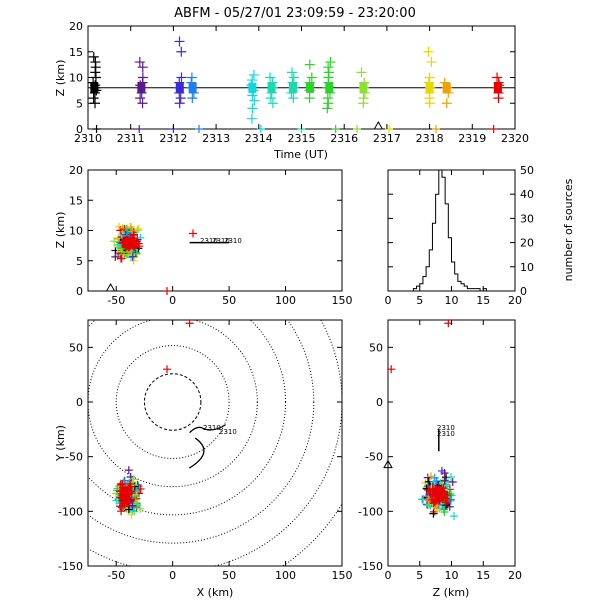 The height and width of the screenshot is (600, 600). What do you see at coordinates (370, 566) in the screenshot?
I see `zy-ytick-label: -150` at bounding box center [370, 566].